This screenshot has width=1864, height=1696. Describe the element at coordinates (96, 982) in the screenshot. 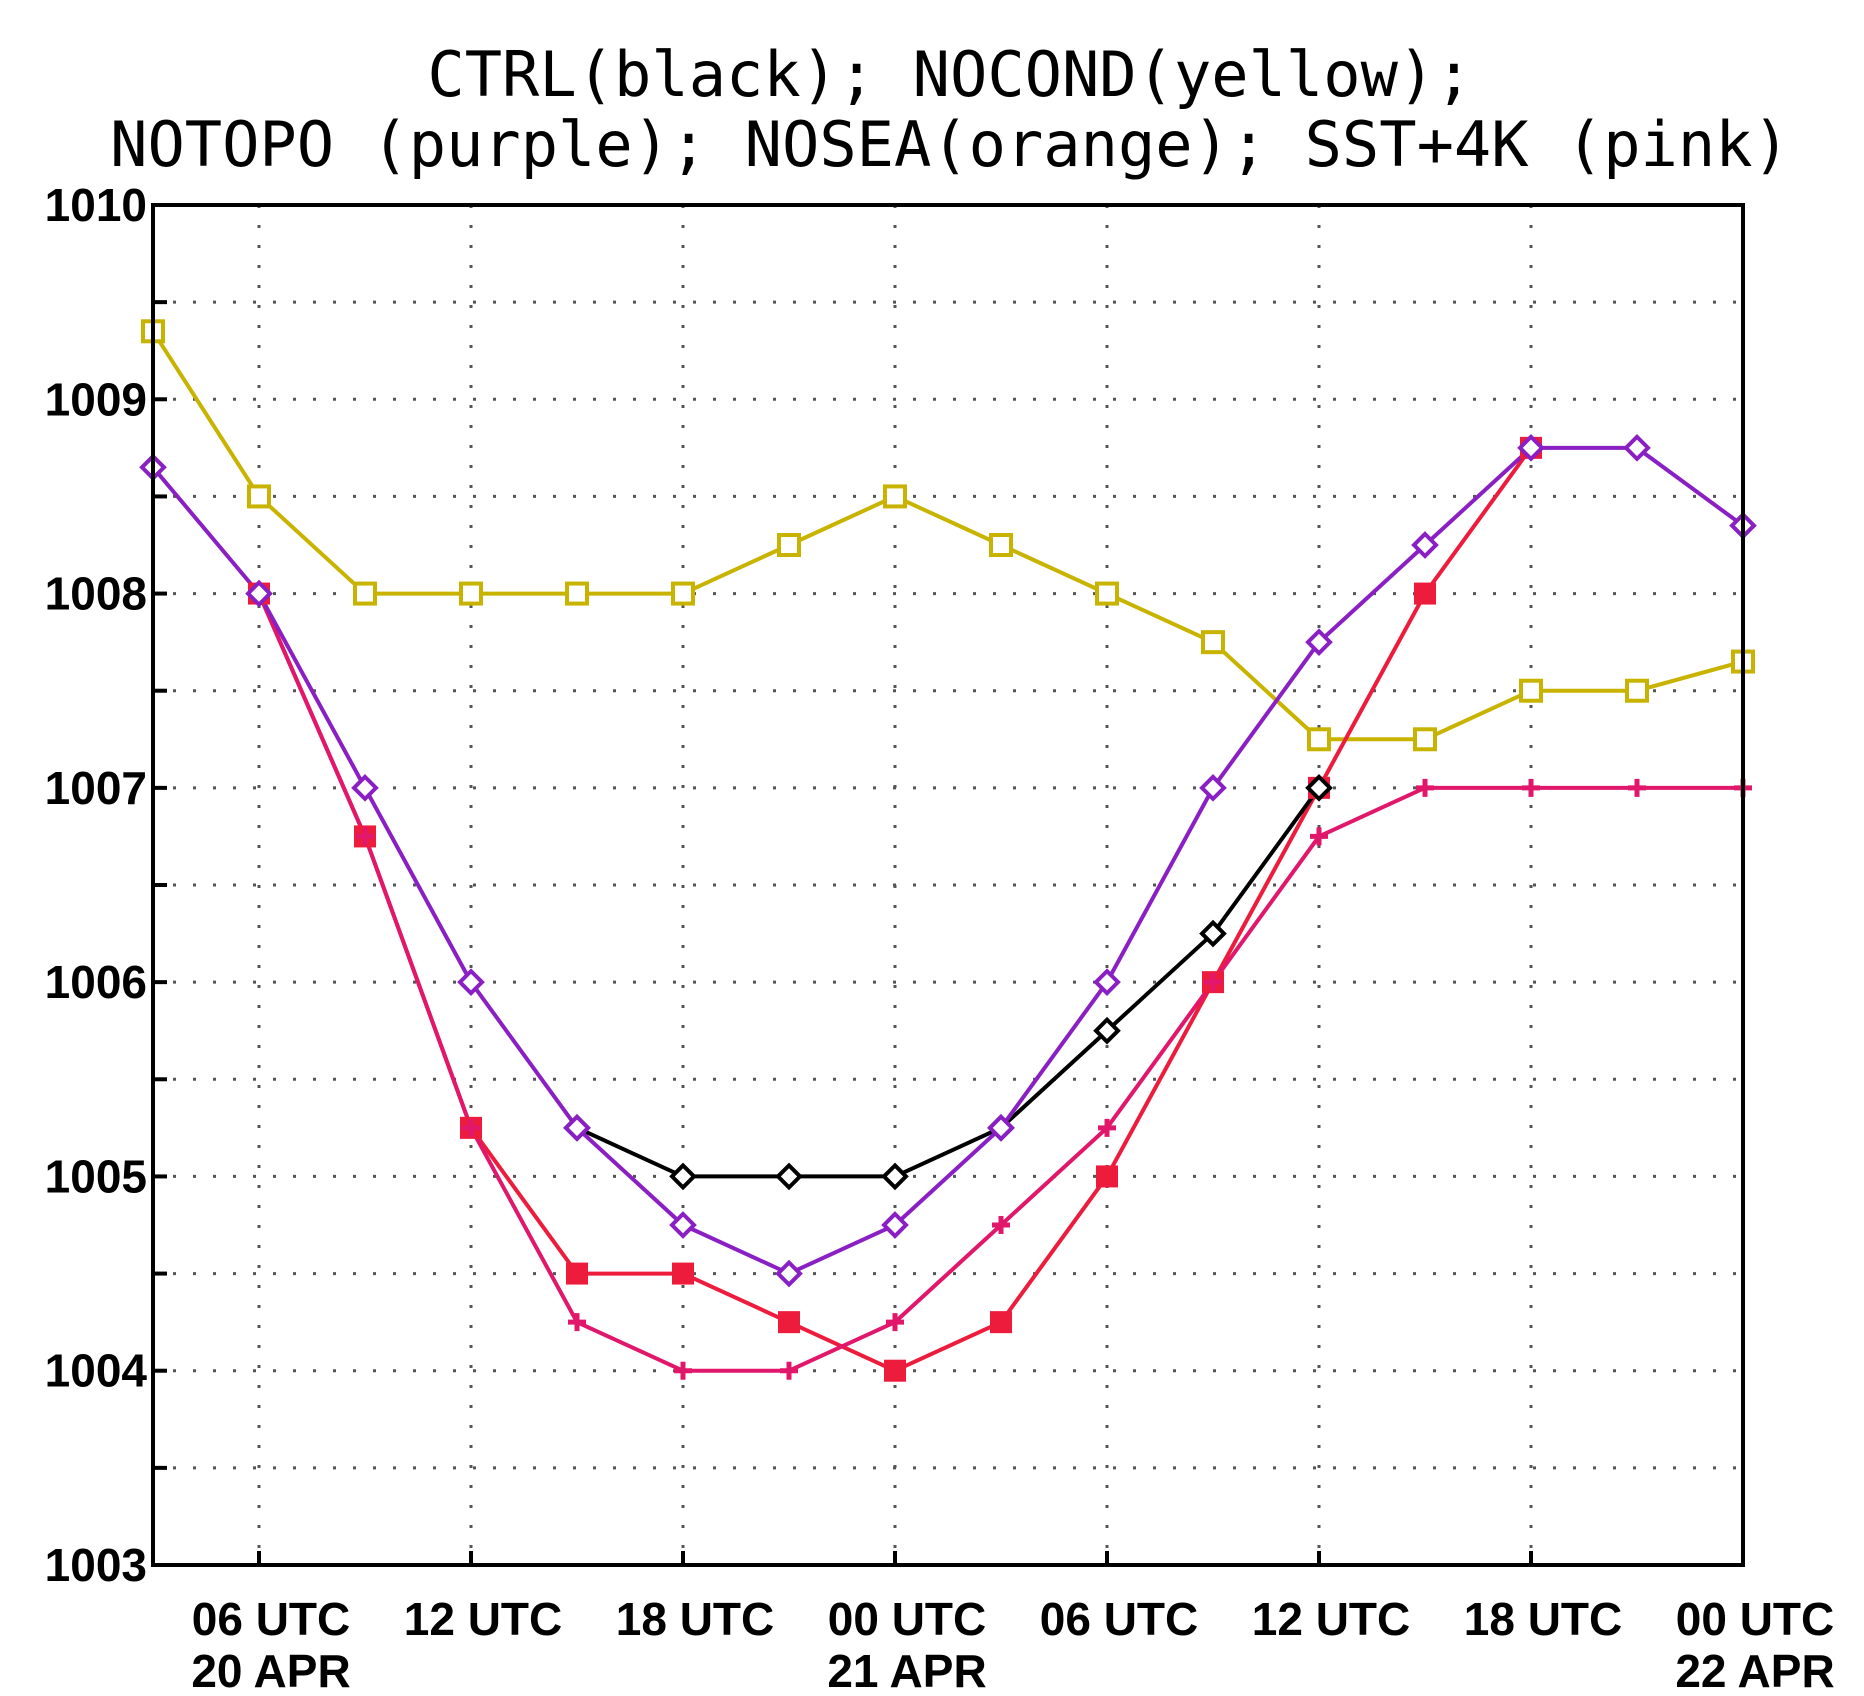

I see `y-tick-label: 1006` at that location.